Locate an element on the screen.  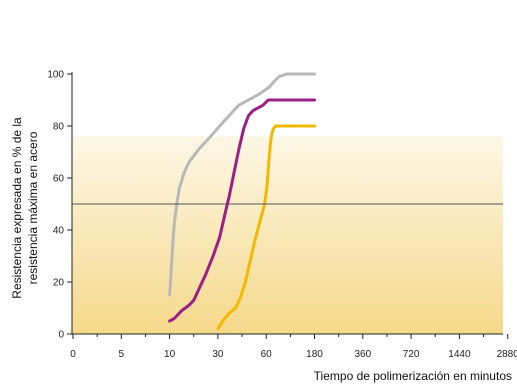
x-tick-label: 5 is located at coordinates (122, 354).